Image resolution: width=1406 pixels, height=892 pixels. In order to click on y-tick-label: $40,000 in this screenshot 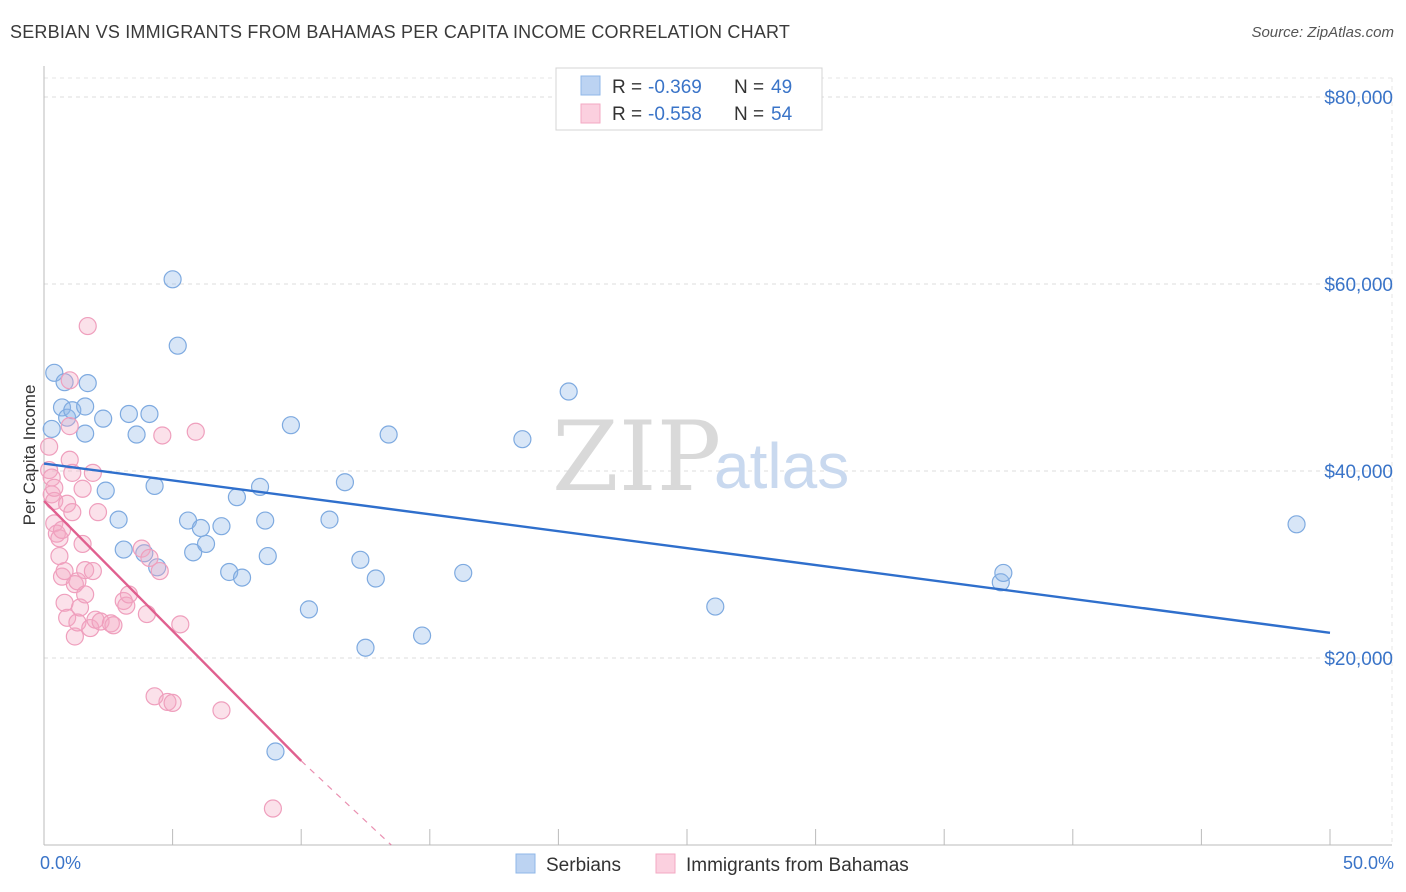, I will do `click(1358, 472)`.